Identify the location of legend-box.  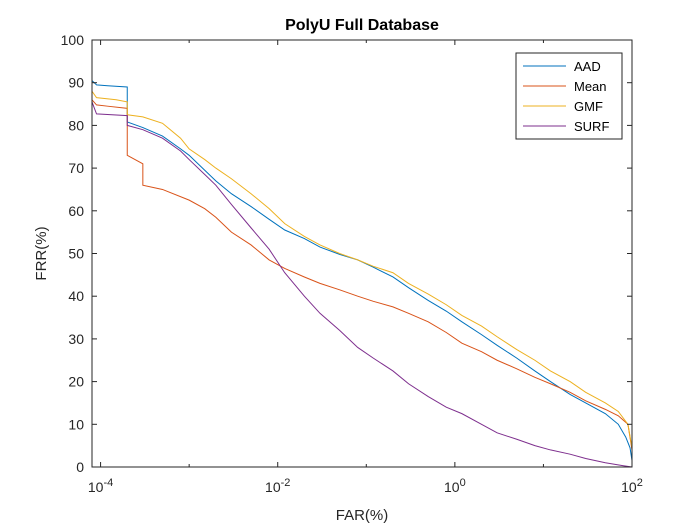
(569, 96).